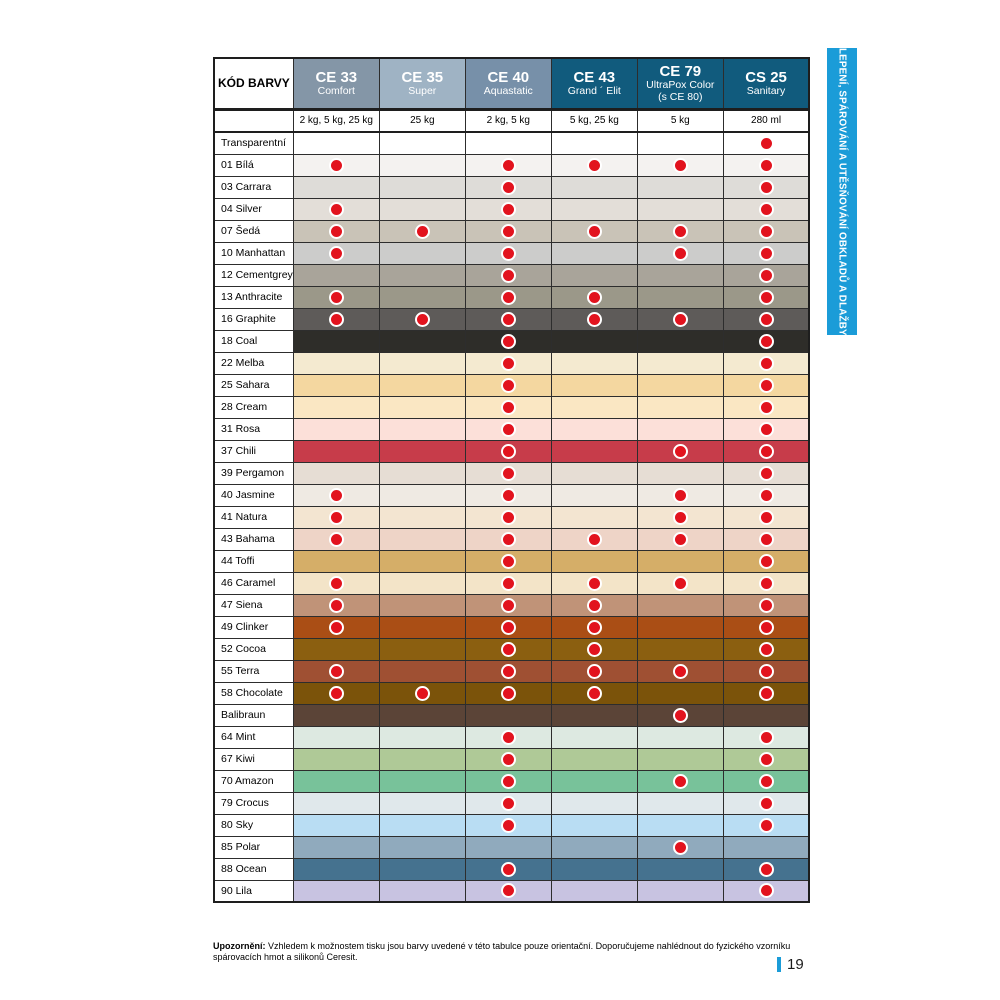 The image size is (1000, 1000). Describe the element at coordinates (511, 803) in the screenshot. I see `table-row: 79 Crocus` at that location.